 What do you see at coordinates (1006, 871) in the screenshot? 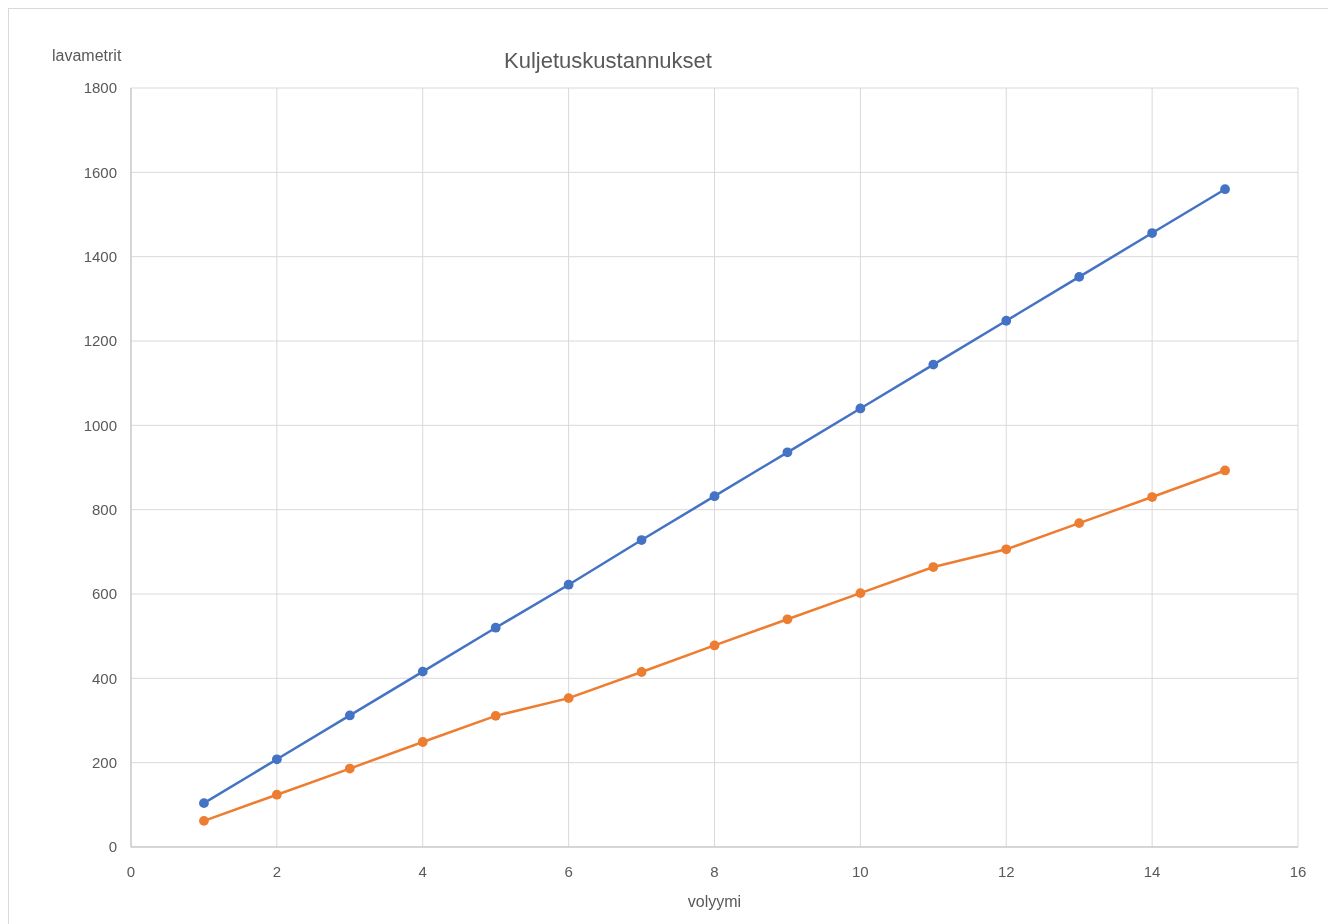
I see `x-tick-label: 12` at bounding box center [1006, 871].